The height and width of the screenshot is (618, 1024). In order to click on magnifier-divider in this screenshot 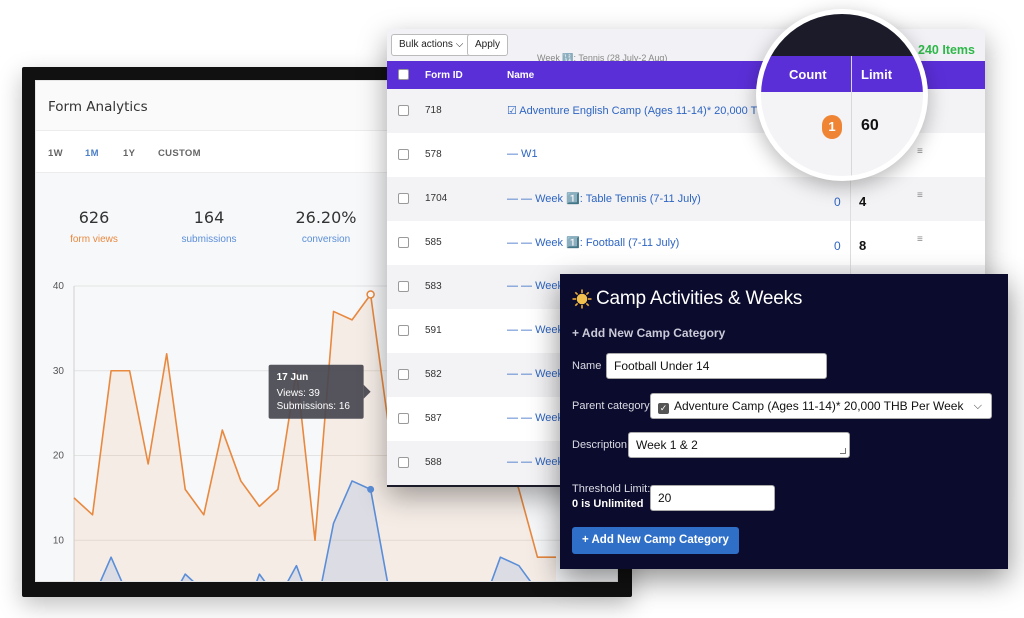, I will do `click(851, 116)`.